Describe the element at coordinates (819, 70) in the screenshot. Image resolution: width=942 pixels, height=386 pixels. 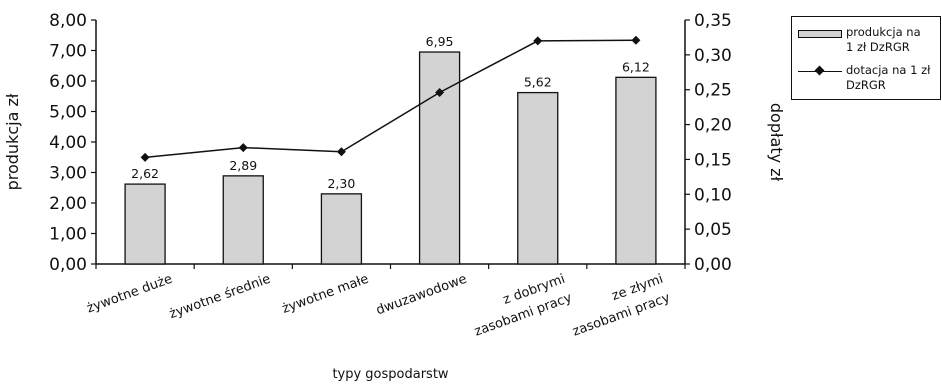
I see `legend-marker-swatch` at that location.